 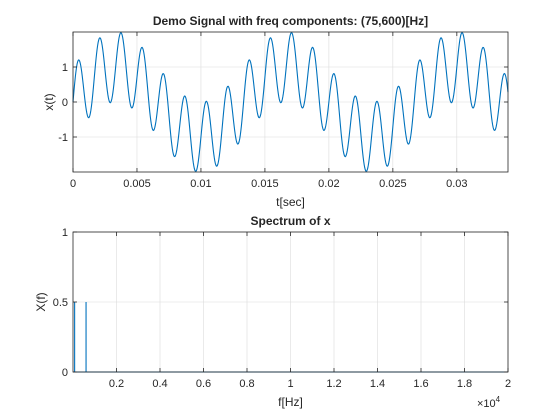 I want to click on spectrum-x-exponent-power: 4, so click(x=498, y=399).